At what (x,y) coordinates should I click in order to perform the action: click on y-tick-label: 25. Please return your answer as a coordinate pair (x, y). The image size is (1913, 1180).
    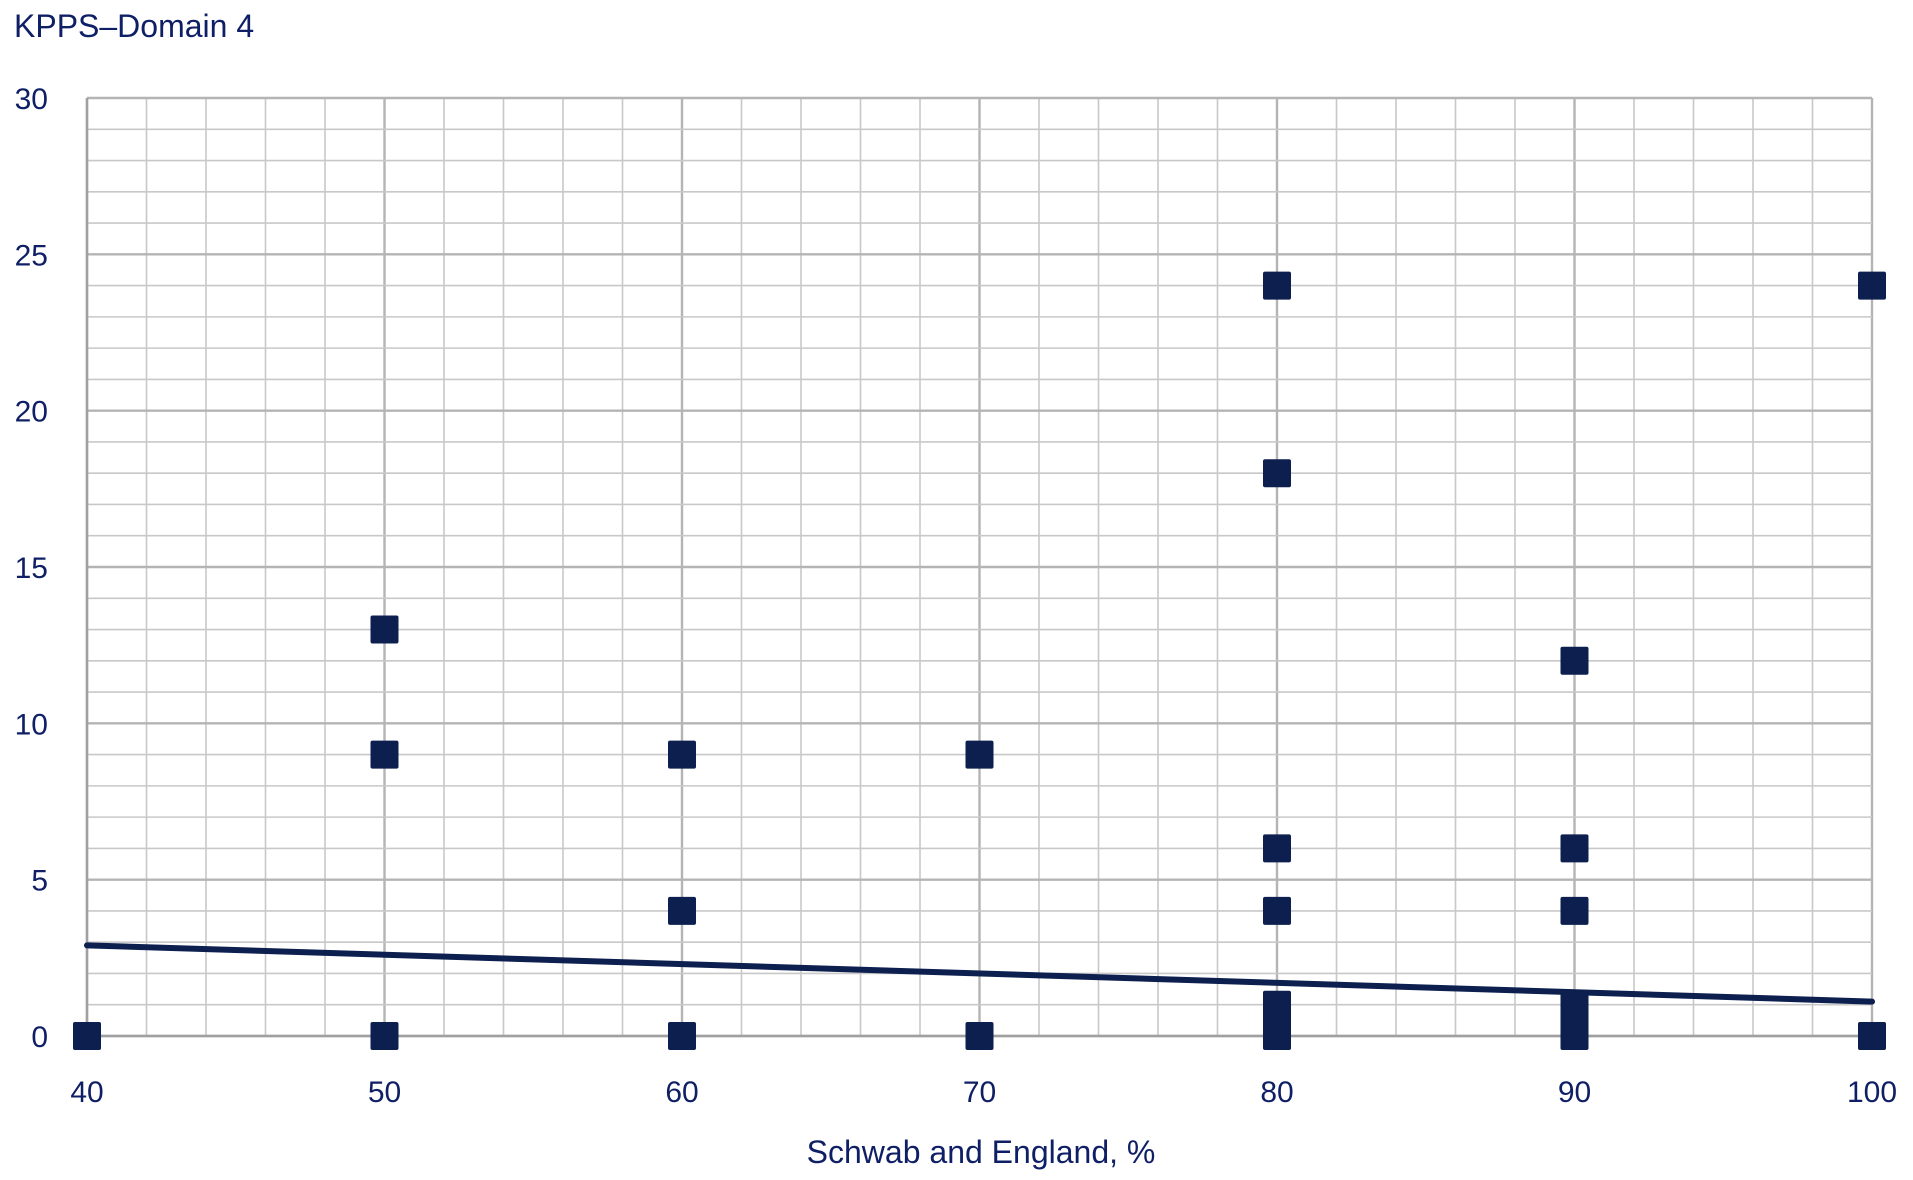
    Looking at the image, I should click on (31, 255).